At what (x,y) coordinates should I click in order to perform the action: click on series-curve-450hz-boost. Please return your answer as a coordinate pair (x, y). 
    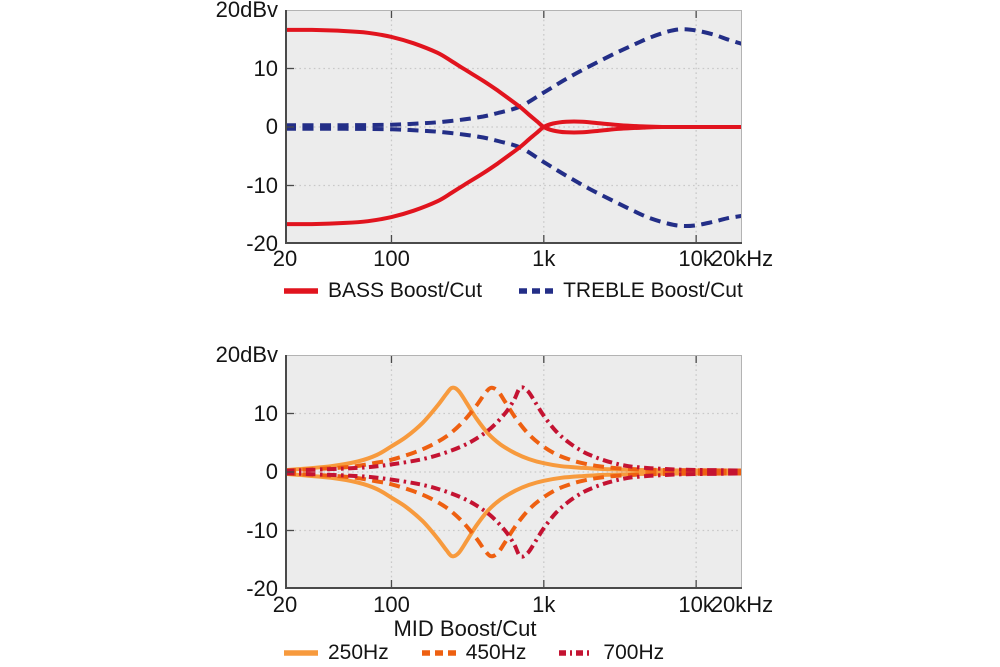
    Looking at the image, I should click on (513, 429).